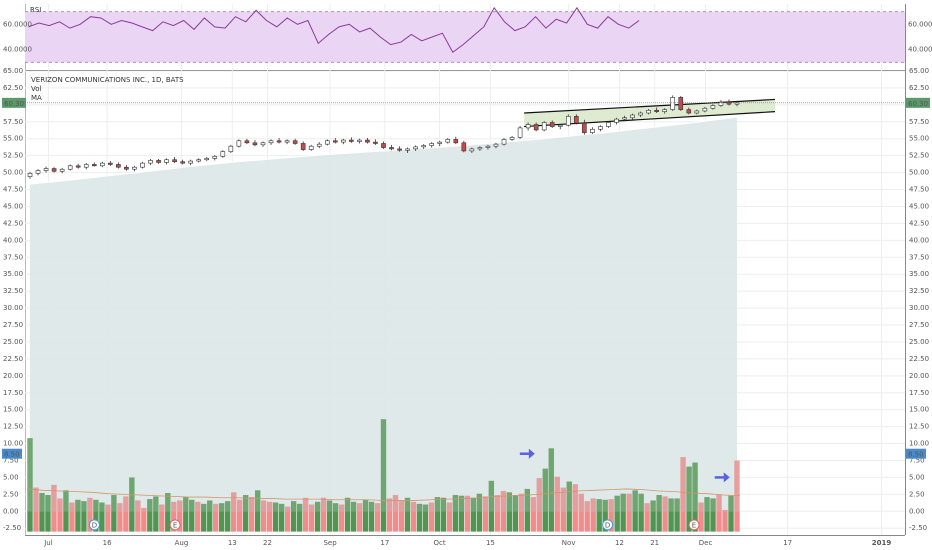  Describe the element at coordinates (919, 71) in the screenshot. I see `price-y-tick-label: 65.00` at that location.